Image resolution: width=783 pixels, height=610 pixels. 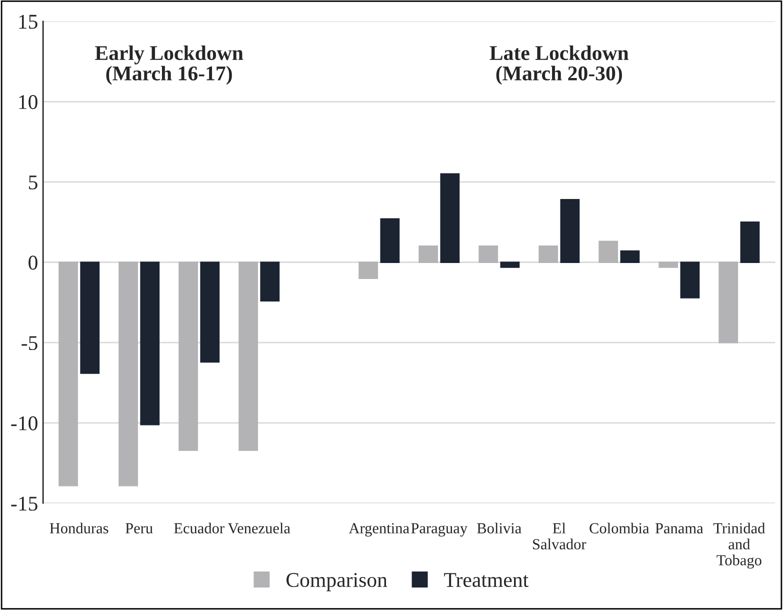 What do you see at coordinates (33, 263) in the screenshot?
I see `y-tick-label: 0` at bounding box center [33, 263].